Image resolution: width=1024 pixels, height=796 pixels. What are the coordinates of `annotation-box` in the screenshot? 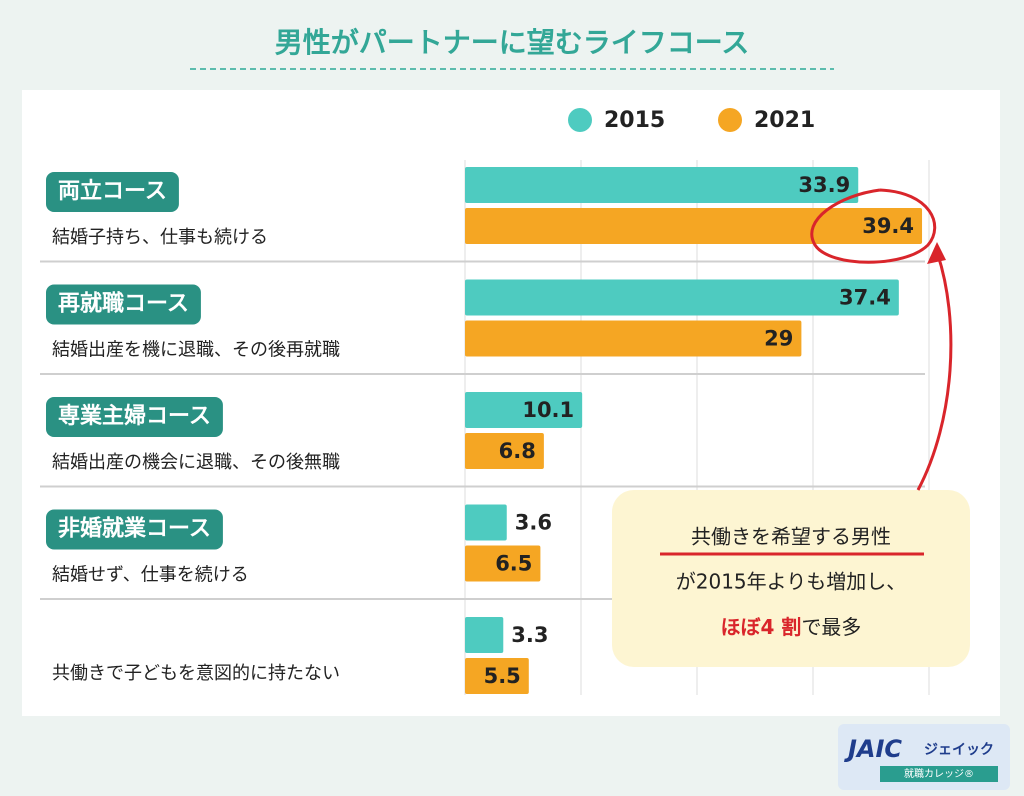 It's located at (791, 578).